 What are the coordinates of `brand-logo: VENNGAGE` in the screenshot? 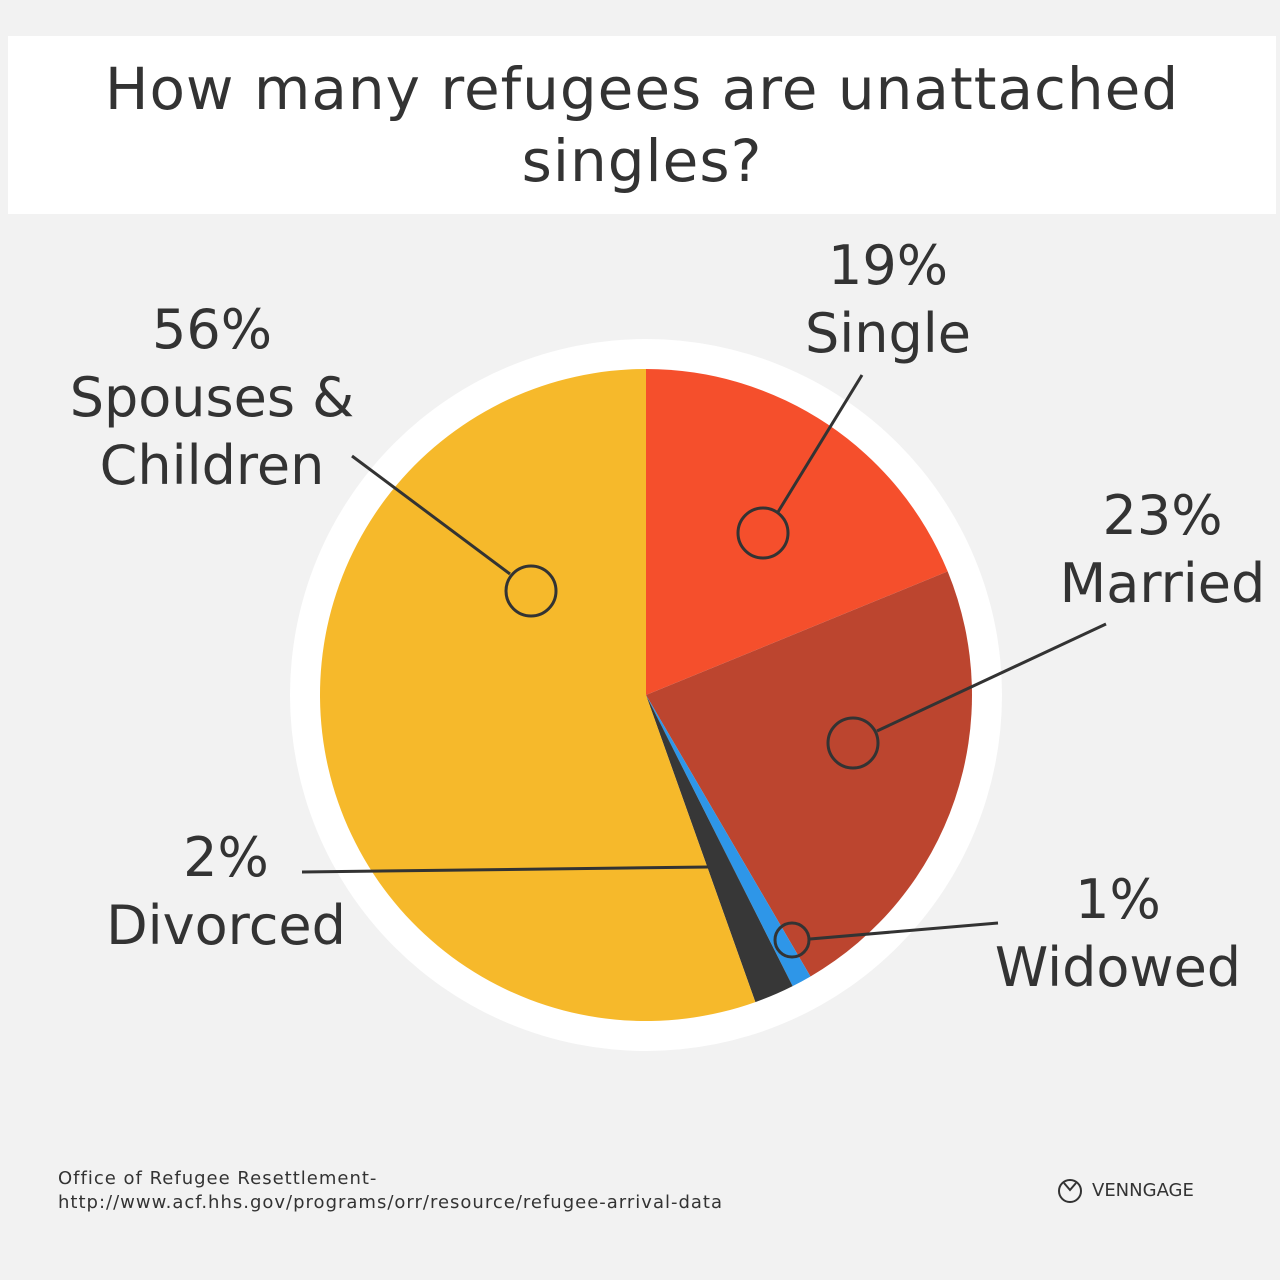 It's located at (1125, 1190).